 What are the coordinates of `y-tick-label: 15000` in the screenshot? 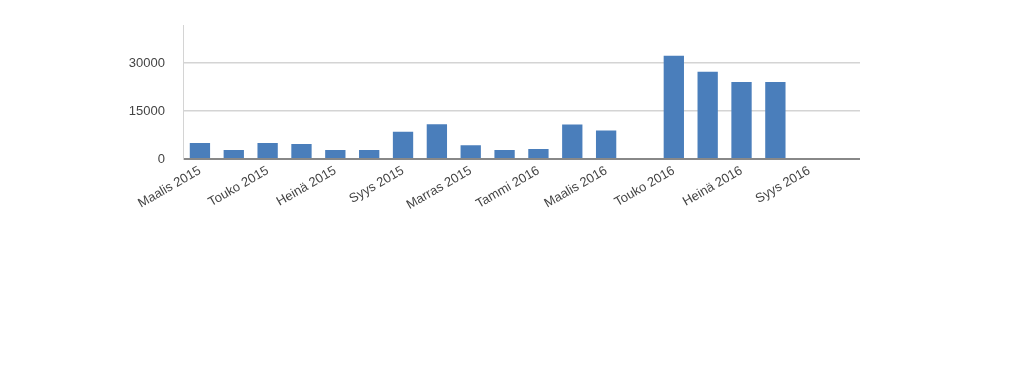 It's located at (146, 110).